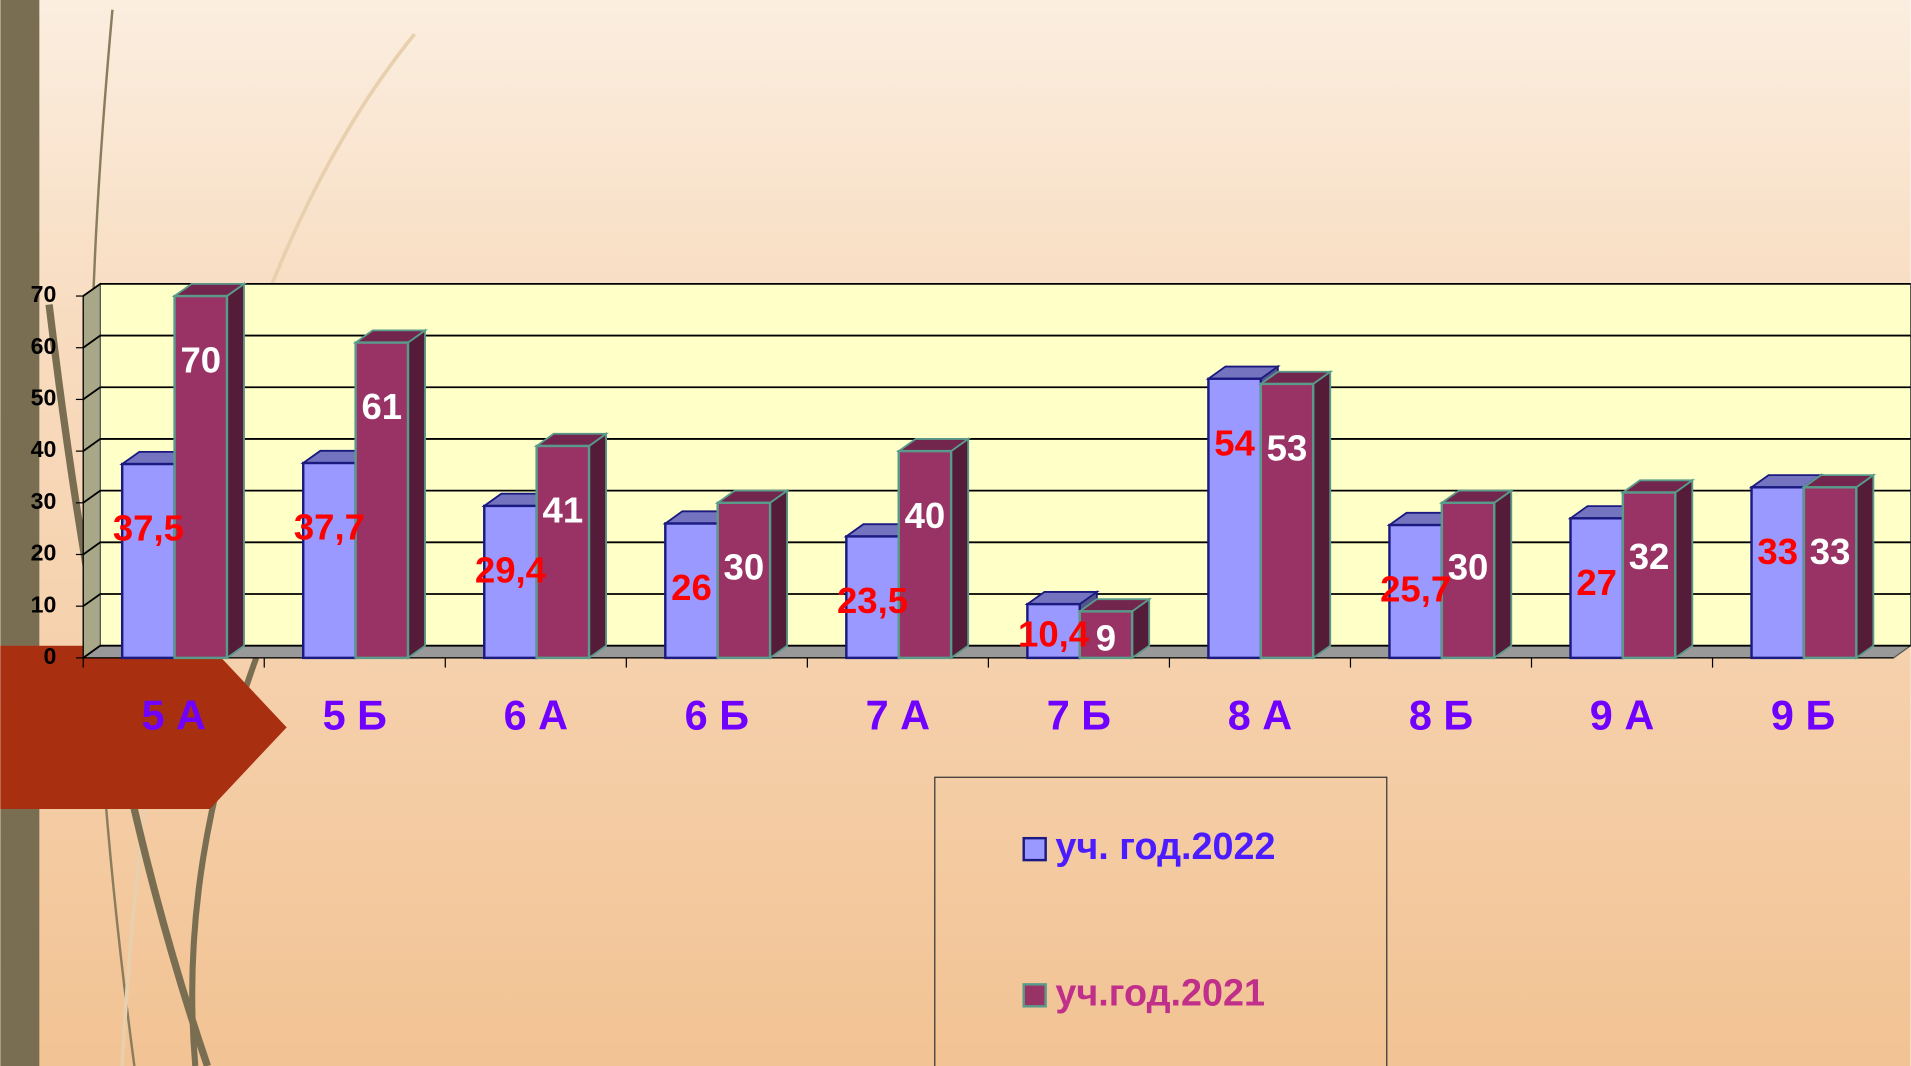 The width and height of the screenshot is (1911, 1066). I want to click on data-label: 27, so click(1596, 582).